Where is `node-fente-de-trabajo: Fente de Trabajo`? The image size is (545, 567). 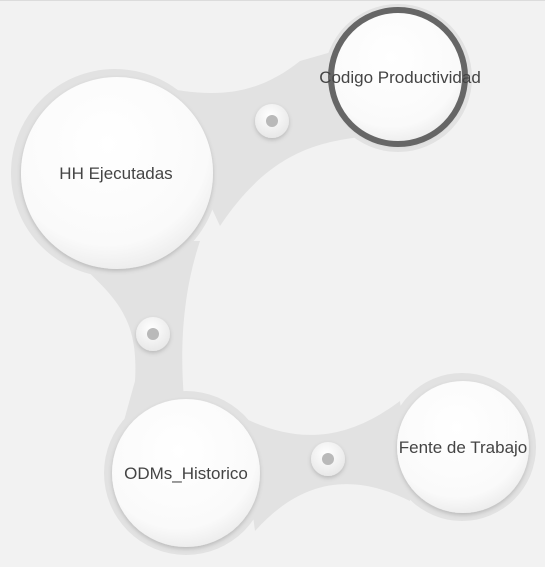 node-fente-de-trabajo: Fente de Trabajo is located at coordinates (463, 447).